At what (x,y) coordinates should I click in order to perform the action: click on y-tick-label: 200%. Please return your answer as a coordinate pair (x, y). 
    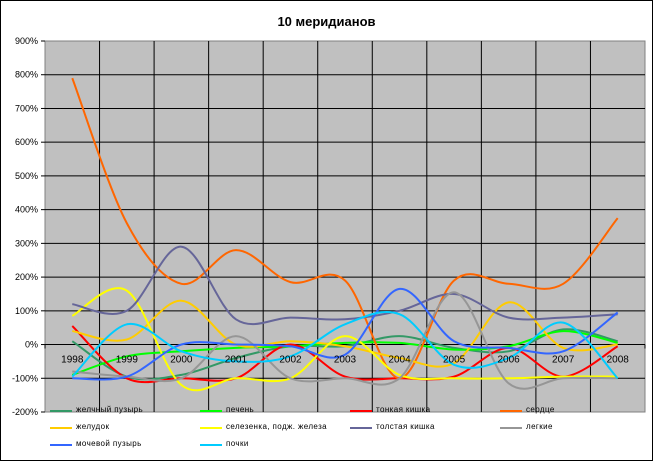
    Looking at the image, I should click on (26, 277).